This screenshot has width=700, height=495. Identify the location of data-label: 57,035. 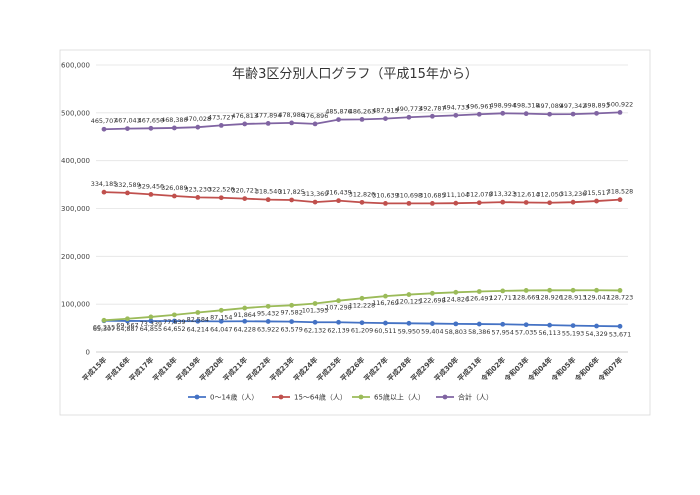
(526, 333).